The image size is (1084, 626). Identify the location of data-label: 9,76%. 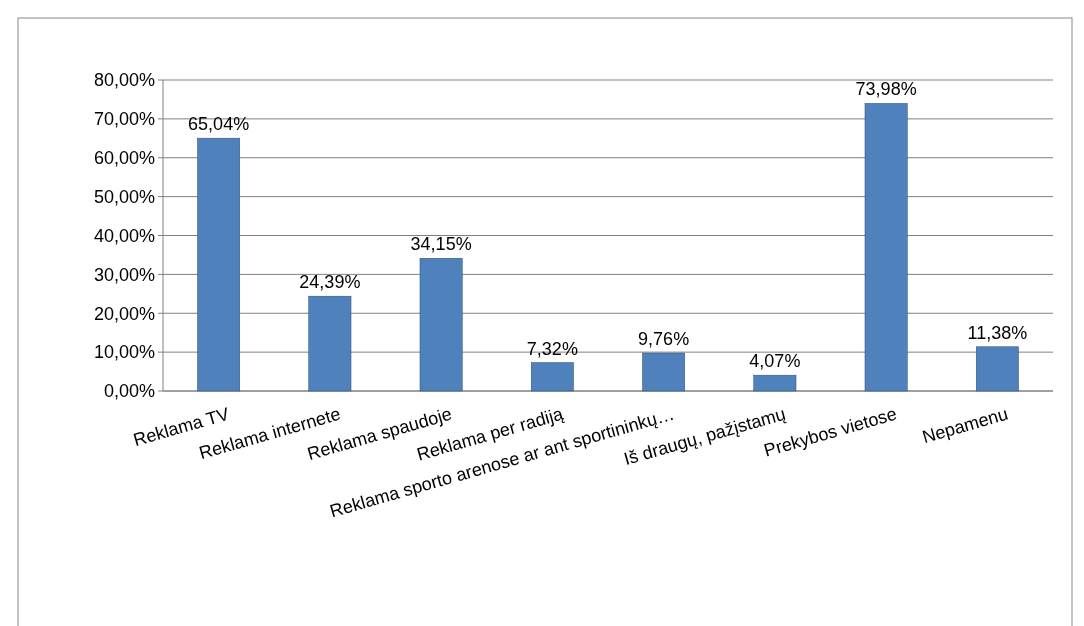
(664, 339).